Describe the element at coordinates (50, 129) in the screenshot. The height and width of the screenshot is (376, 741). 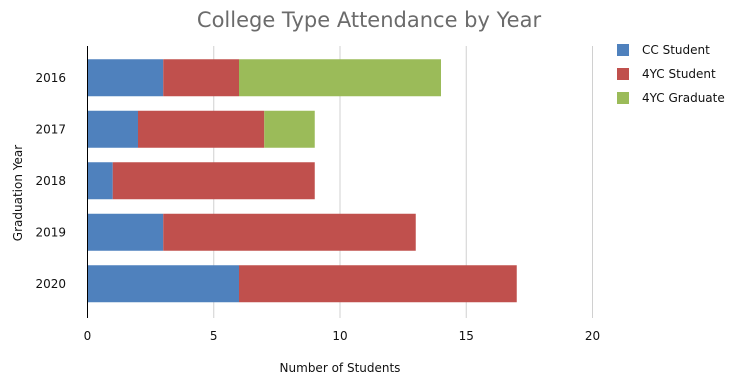
I see `y-tick-label-2017: 2017` at that location.